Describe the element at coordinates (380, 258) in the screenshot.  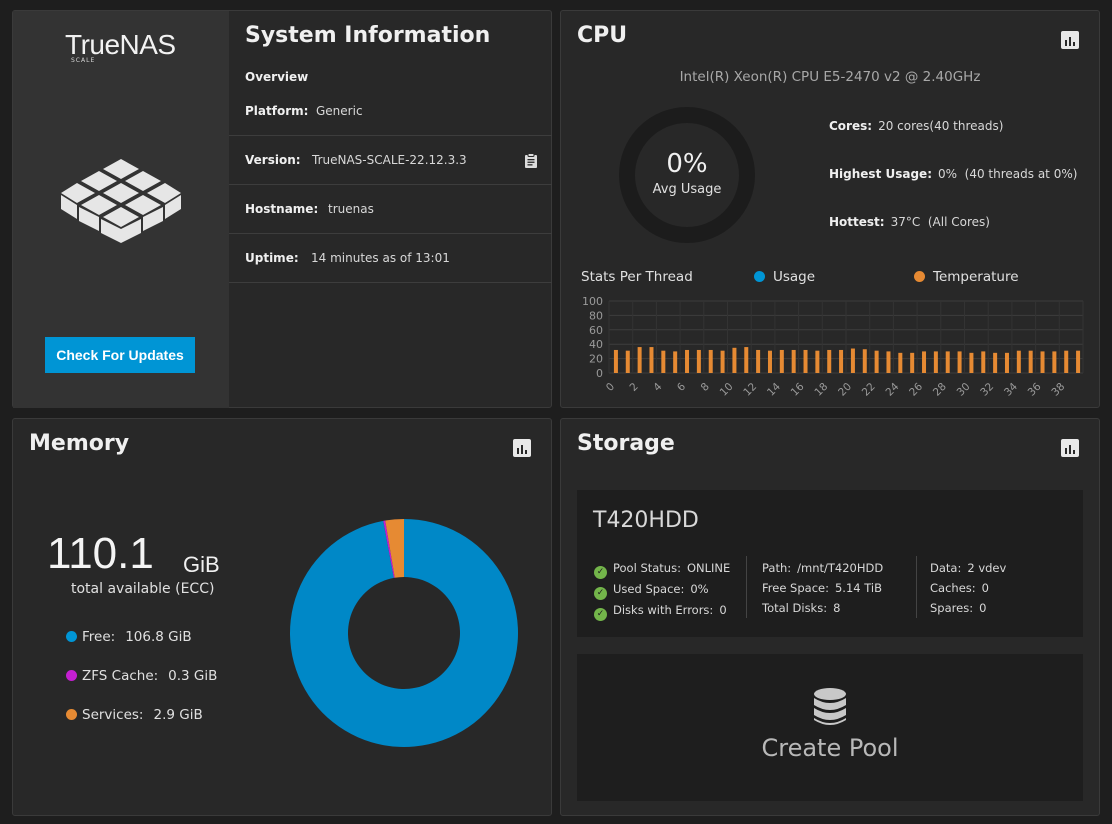
I see `uptime-value: 14 minutes as of 13:01` at that location.